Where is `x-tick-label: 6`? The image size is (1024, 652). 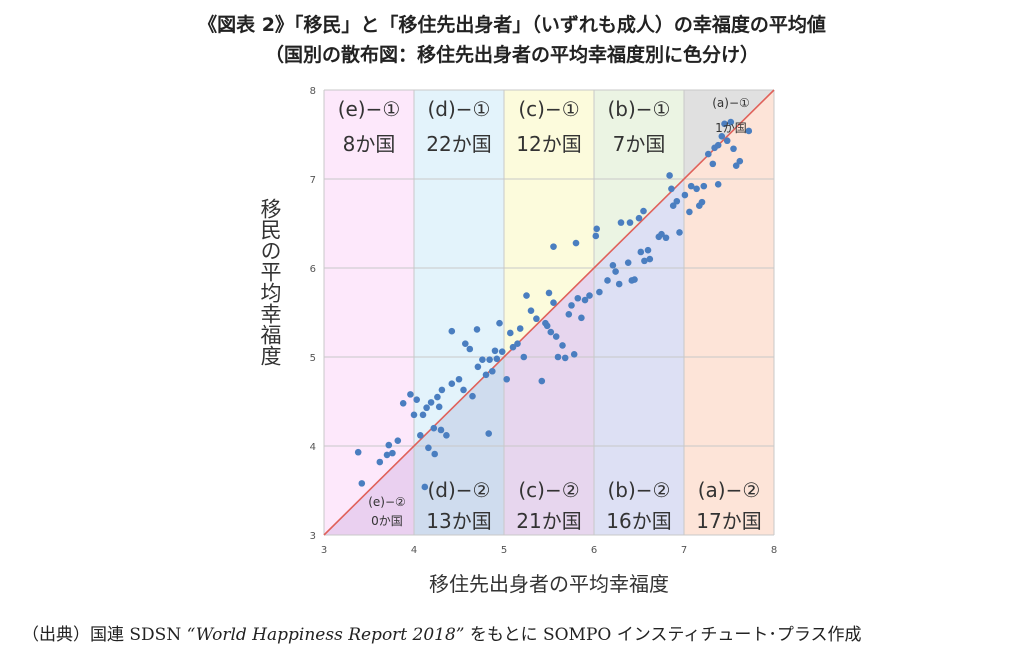 x-tick-label: 6 is located at coordinates (594, 550).